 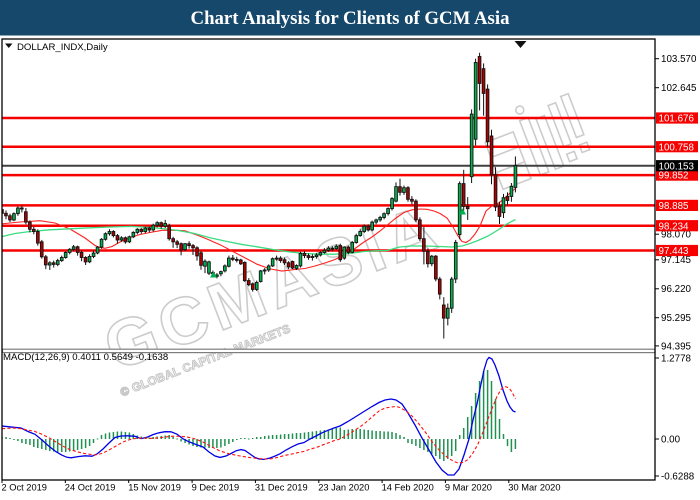 I want to click on svg-text: 100.758, so click(x=677, y=147).